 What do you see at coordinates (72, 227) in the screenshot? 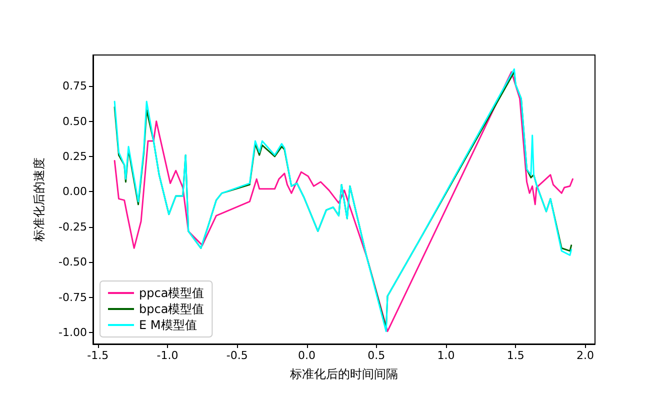
I see `y-tick-label: -0.25` at bounding box center [72, 227].